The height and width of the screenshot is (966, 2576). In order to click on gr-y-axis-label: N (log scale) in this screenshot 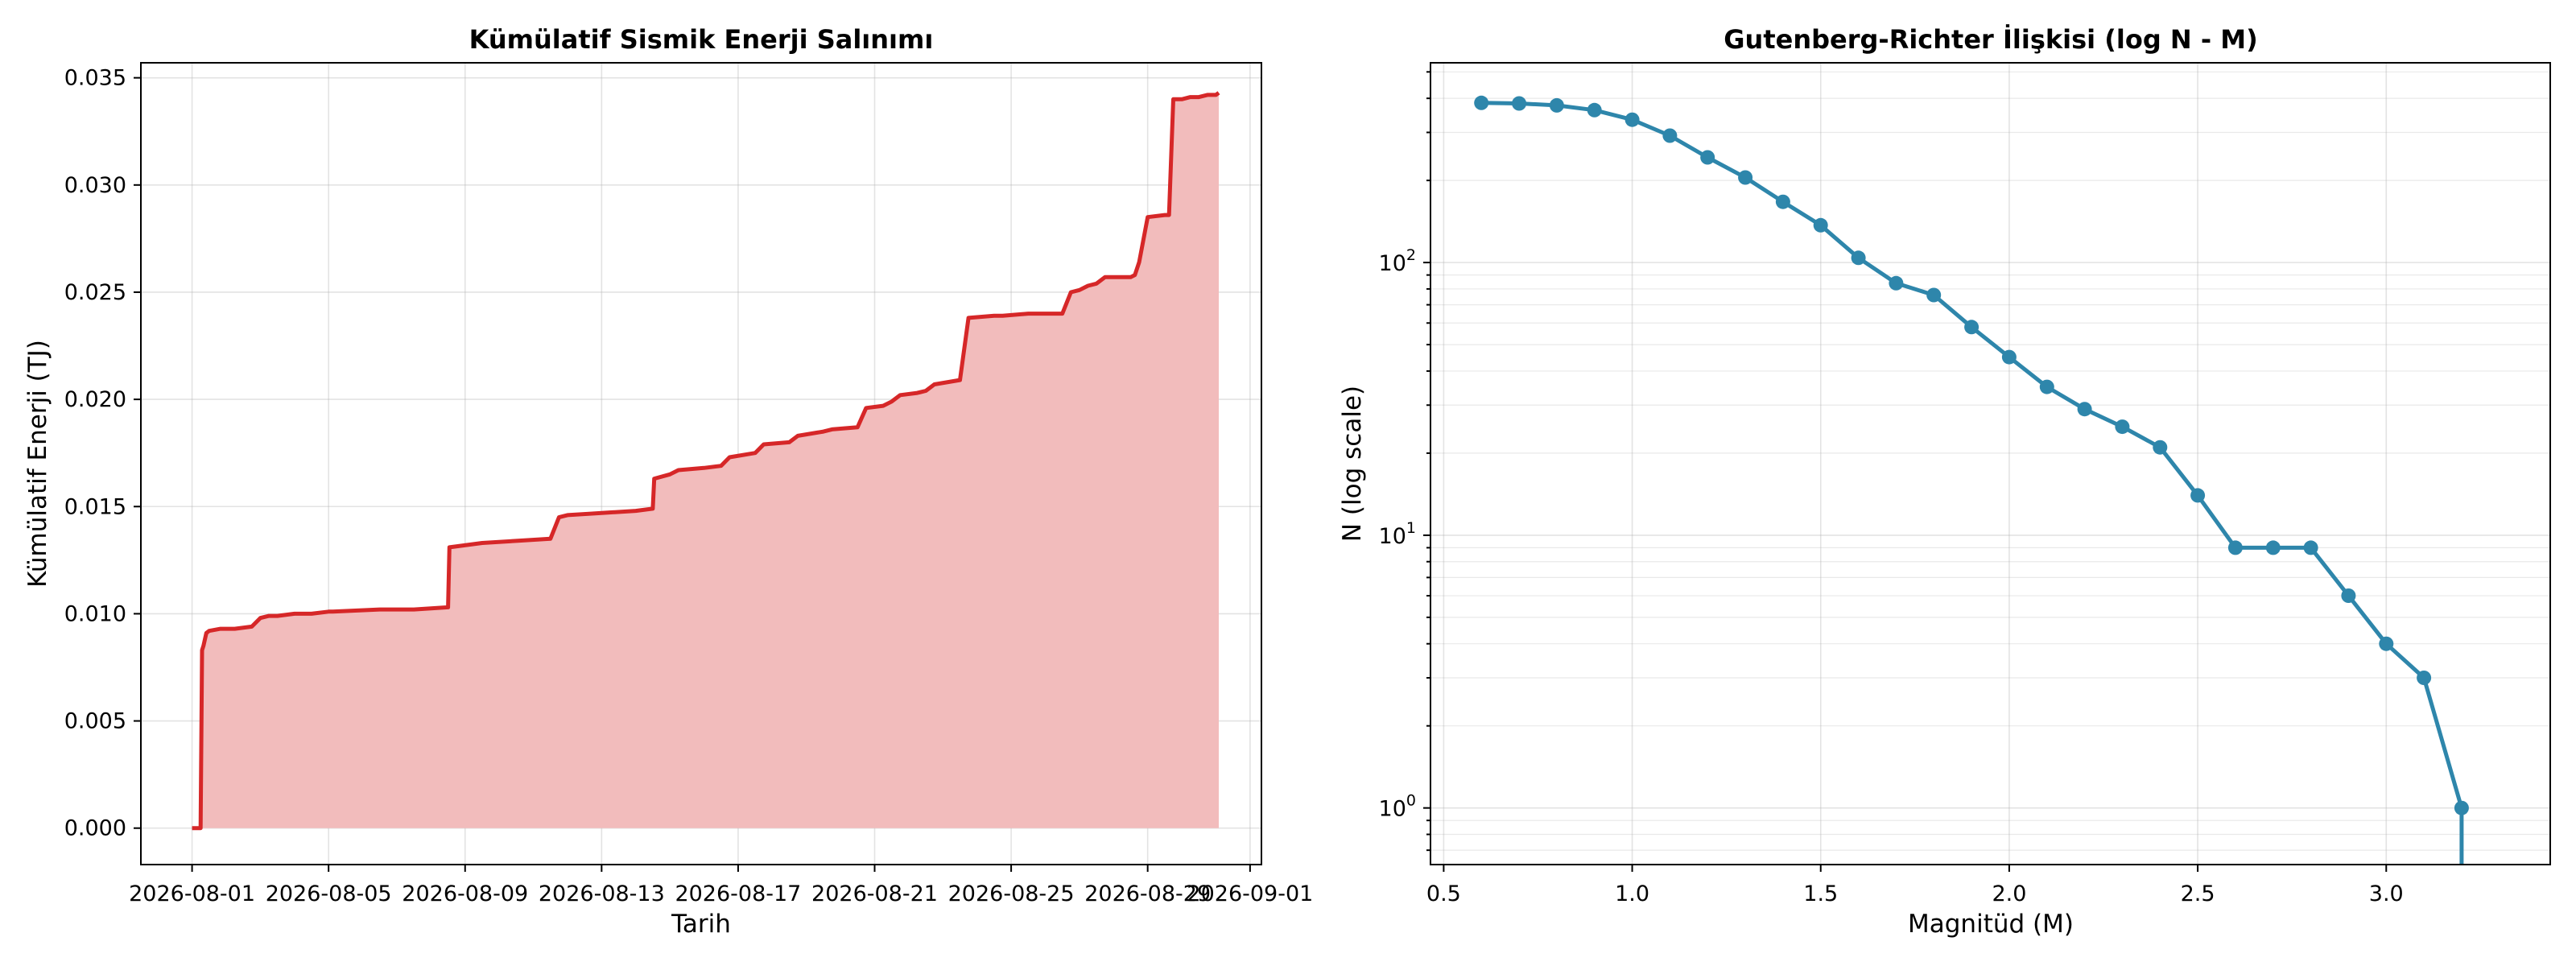, I will do `click(1352, 464)`.